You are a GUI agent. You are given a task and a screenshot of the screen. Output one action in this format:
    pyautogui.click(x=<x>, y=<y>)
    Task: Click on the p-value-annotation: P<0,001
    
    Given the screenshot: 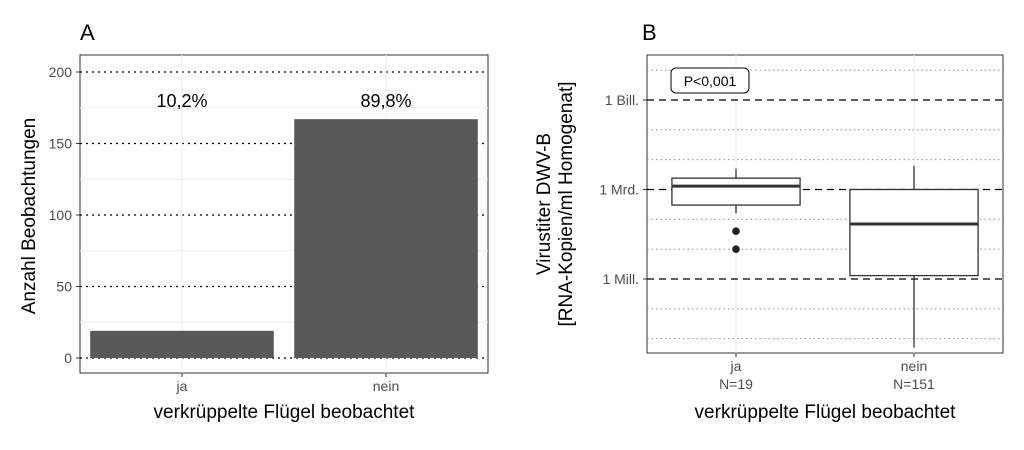 What is the action you would take?
    pyautogui.click(x=710, y=80)
    